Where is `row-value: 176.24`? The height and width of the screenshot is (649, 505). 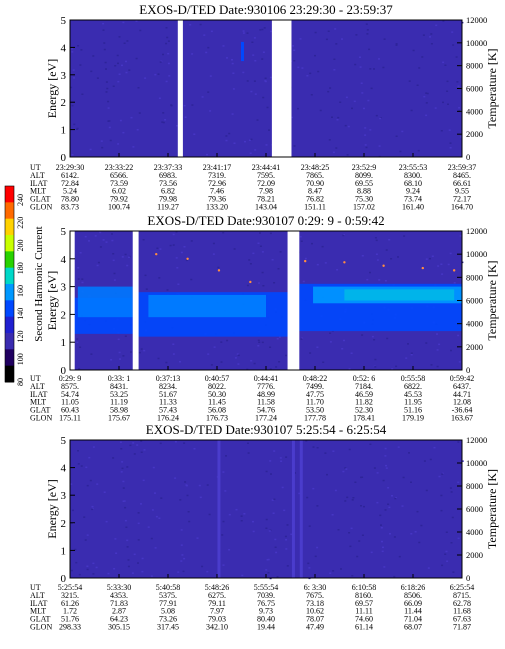
row-value: 176.24 is located at coordinates (168, 418).